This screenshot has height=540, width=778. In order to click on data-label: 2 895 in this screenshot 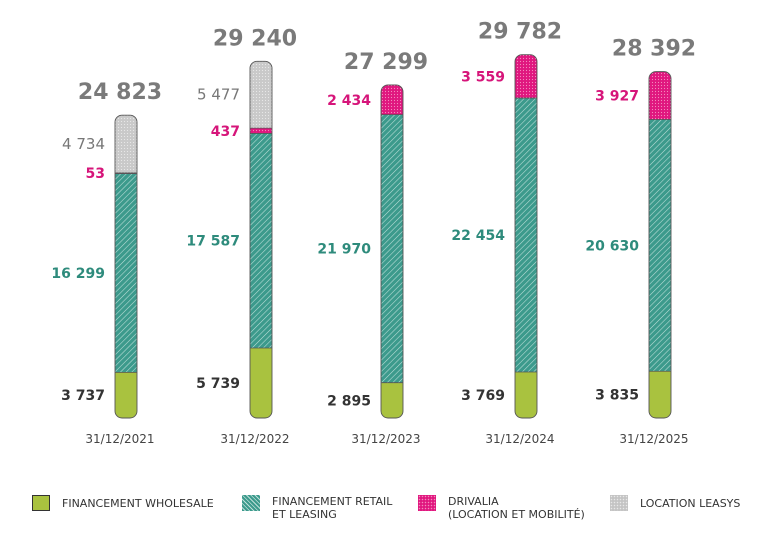, I will do `click(349, 401)`.